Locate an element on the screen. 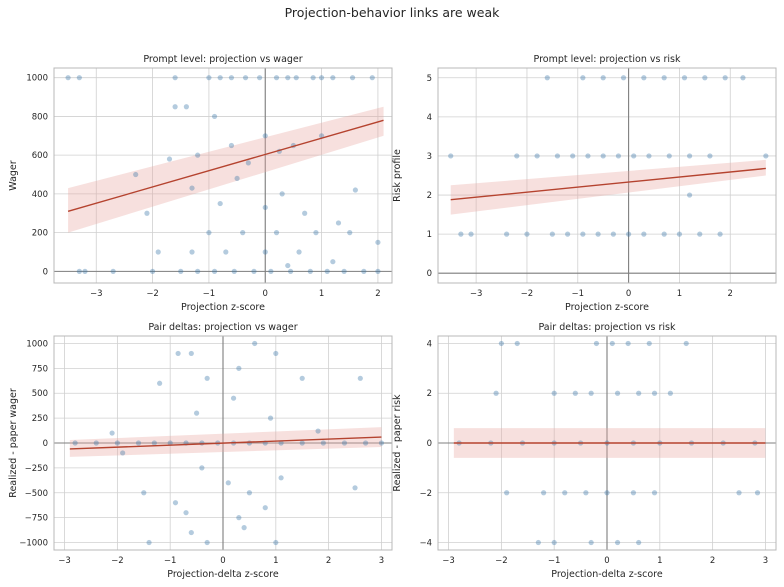 Image resolution: width=784 pixels, height=587 pixels. chart-1-x-tick-label: −1 is located at coordinates (209, 294).